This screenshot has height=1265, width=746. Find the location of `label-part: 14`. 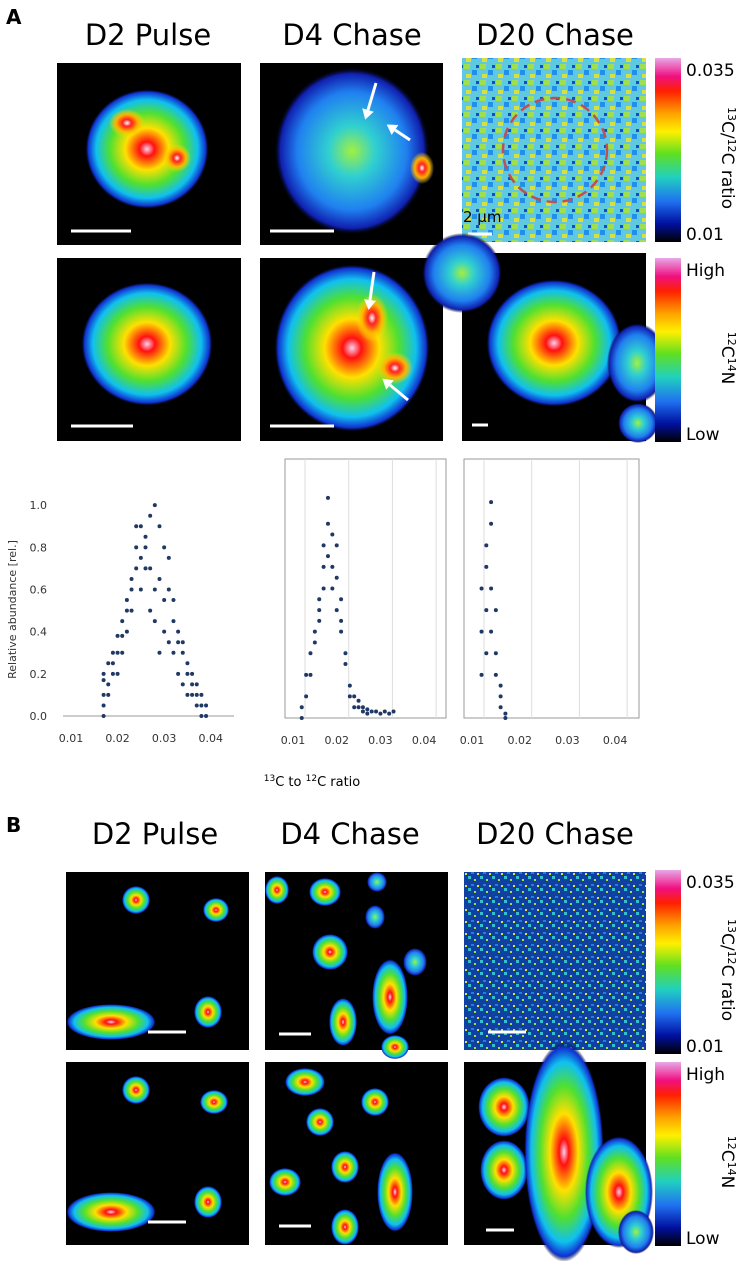

label-part: 14 is located at coordinates (732, 1169).